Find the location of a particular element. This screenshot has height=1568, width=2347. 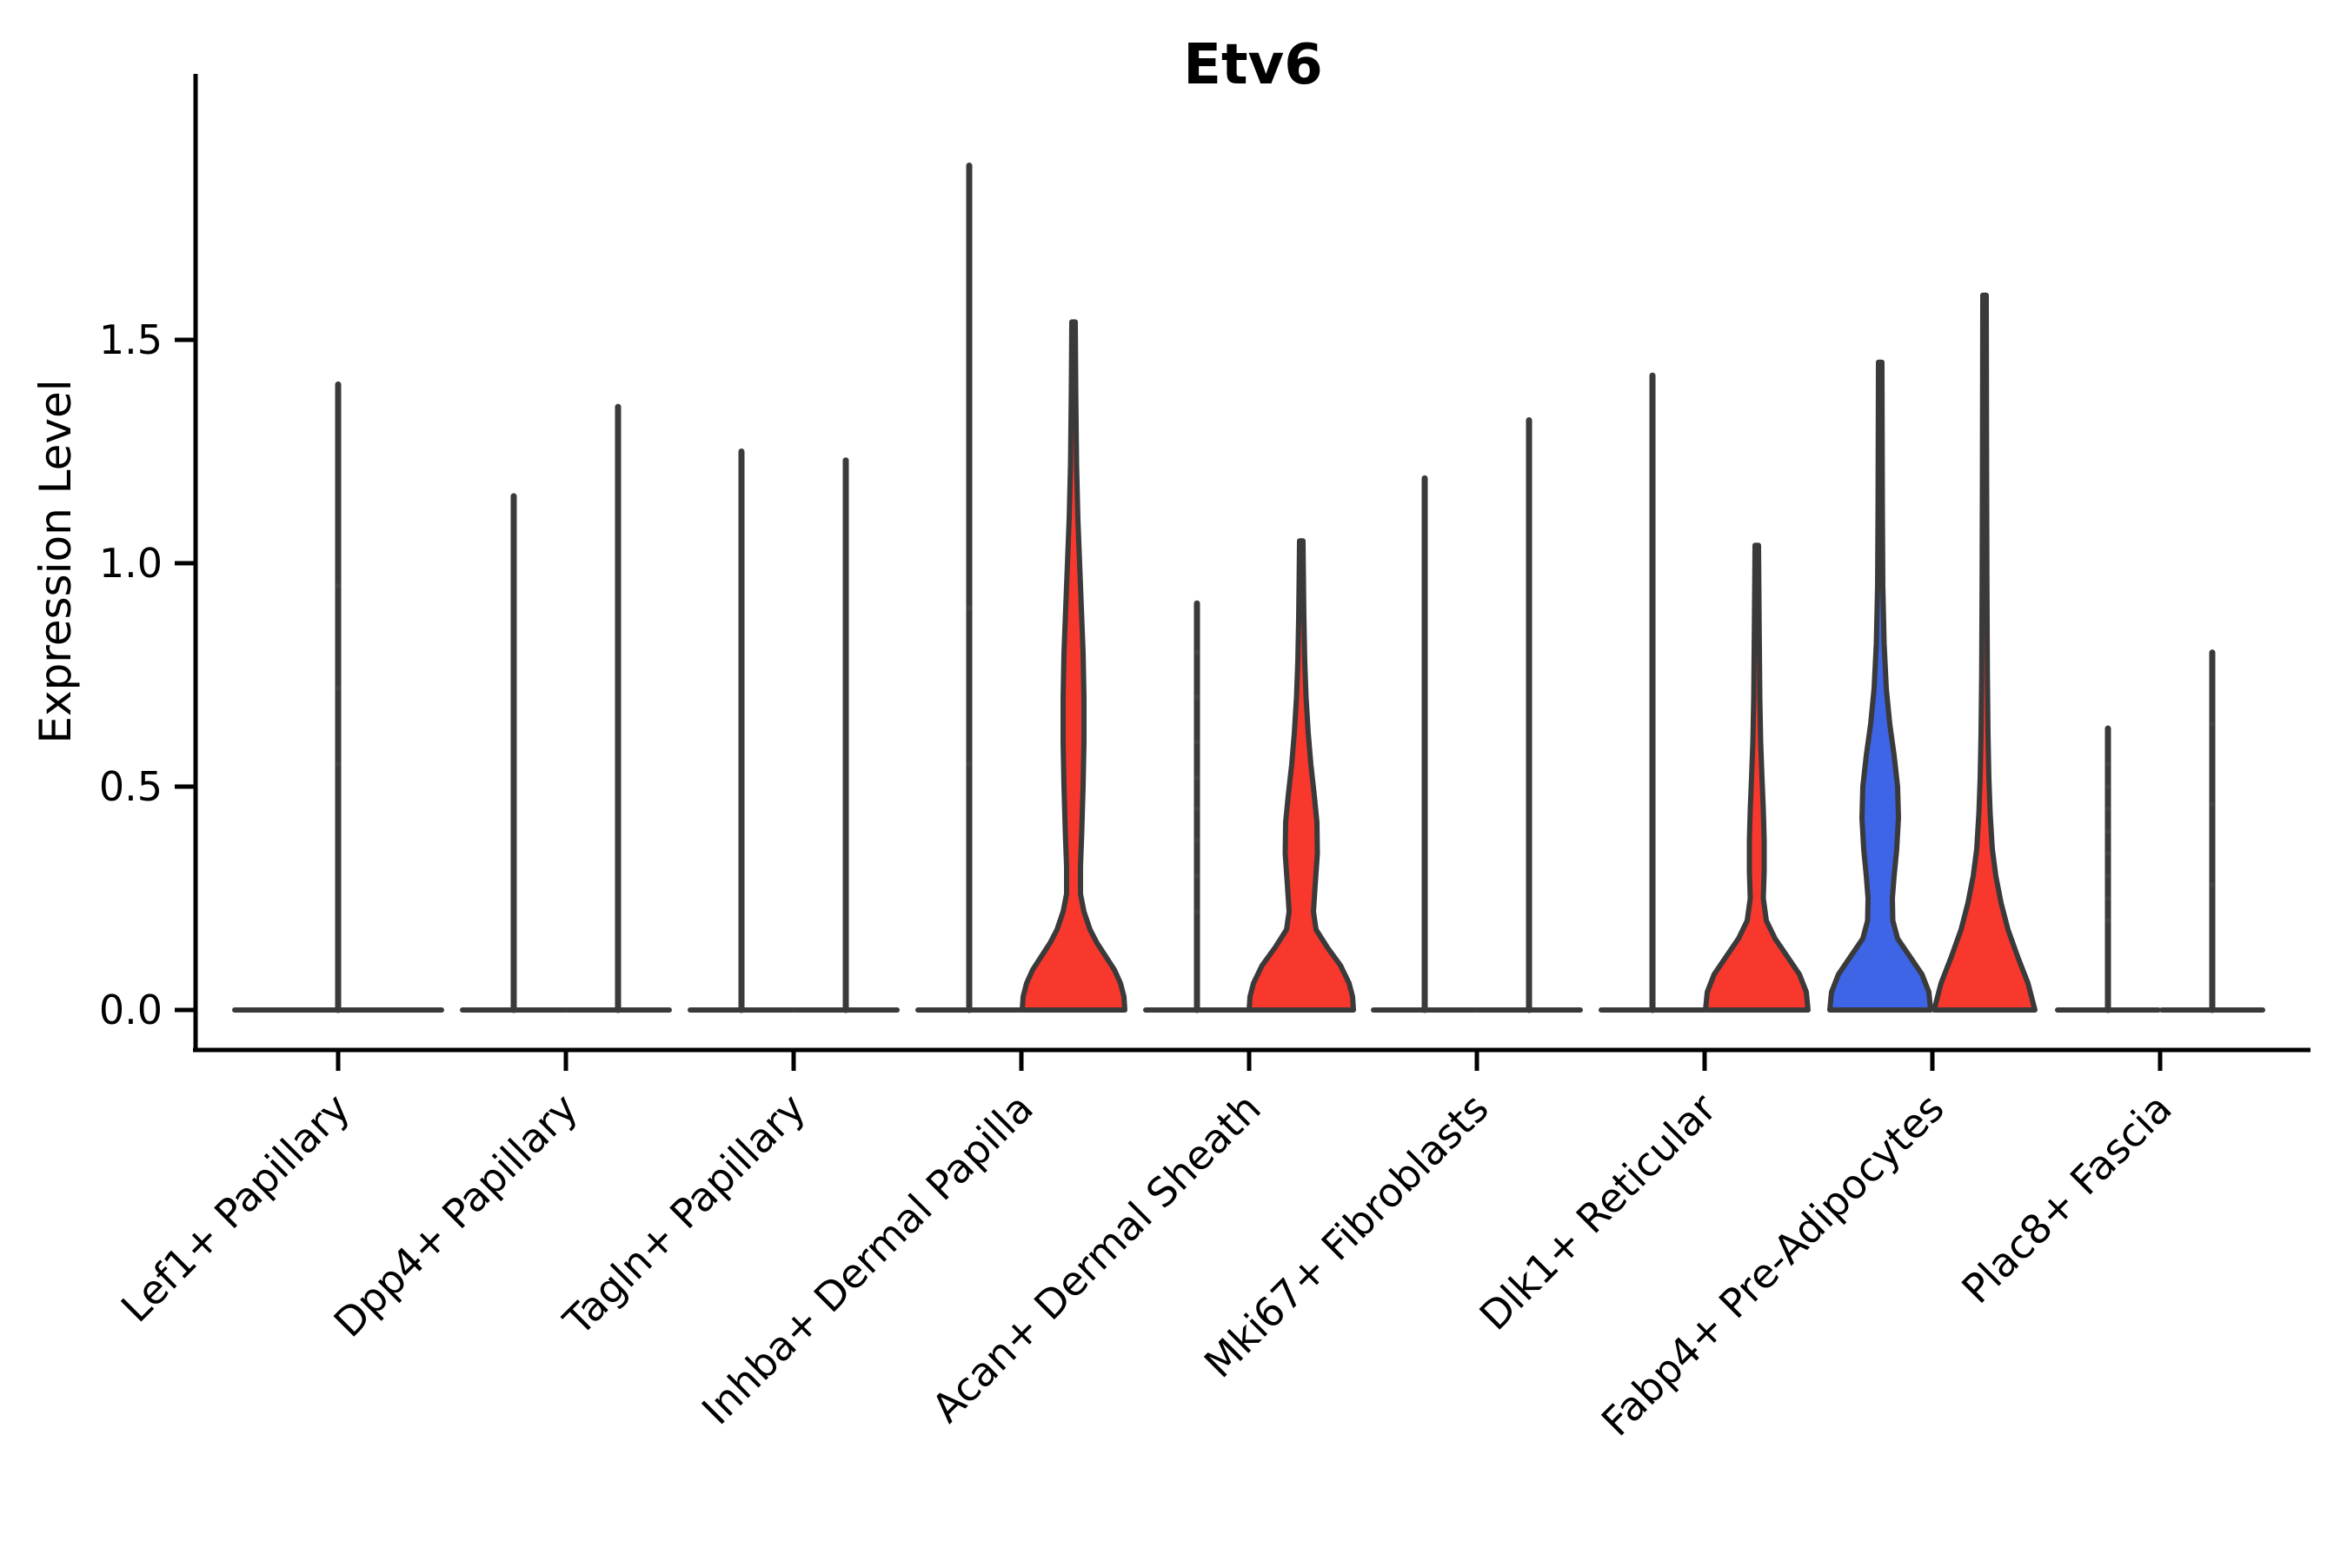

violin-filled-acan-right is located at coordinates (1301, 775).